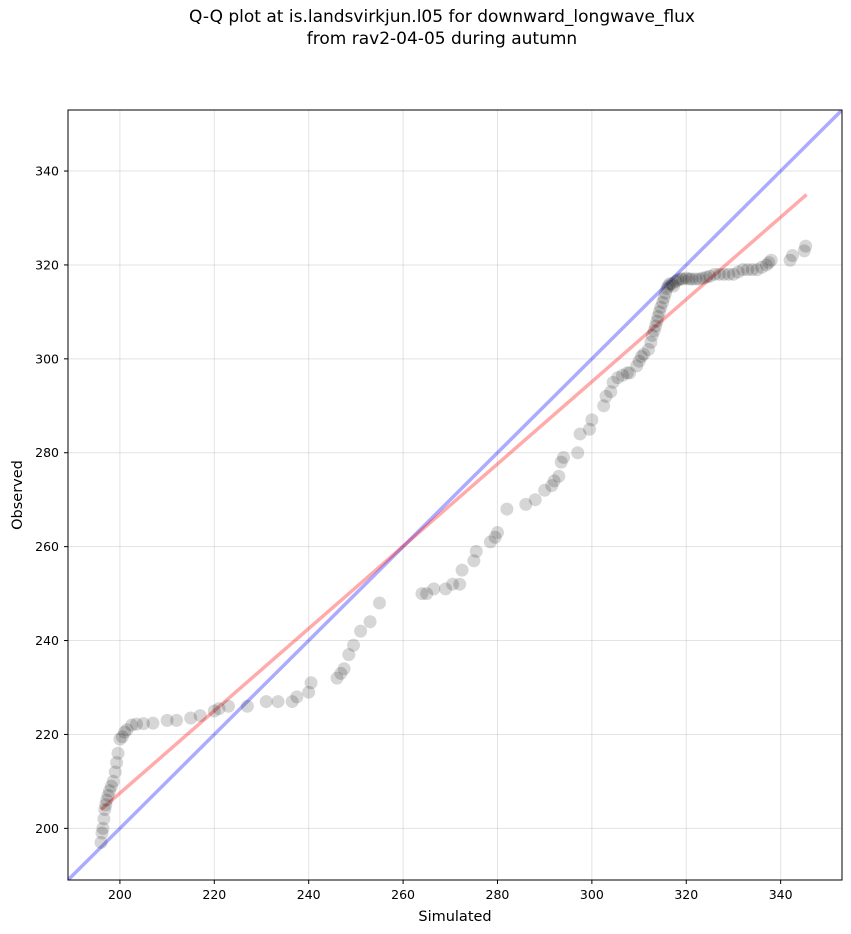  Describe the element at coordinates (498, 894) in the screenshot. I see `x-tick-label: 280` at that location.